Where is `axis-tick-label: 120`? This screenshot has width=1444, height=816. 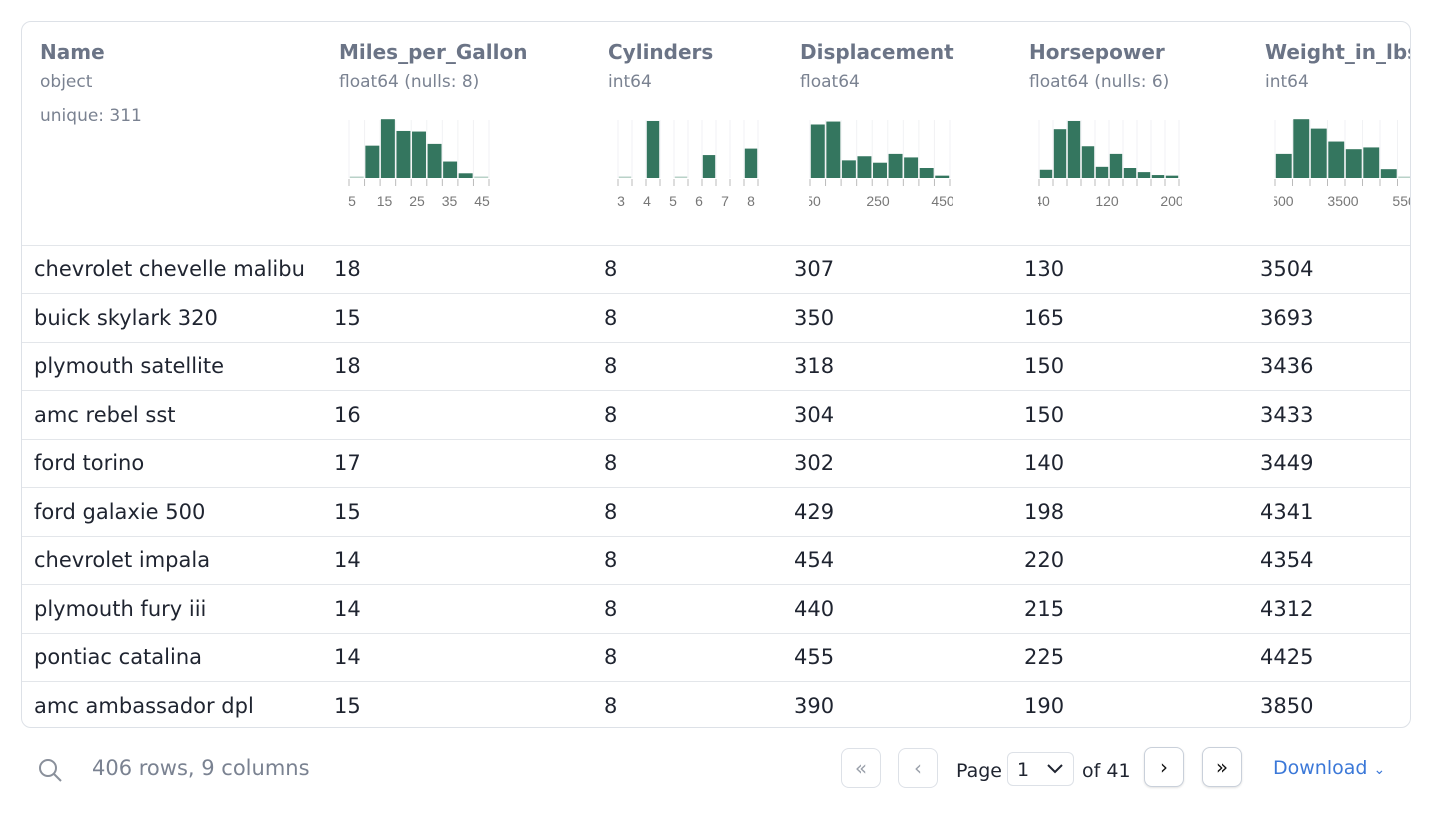
axis-tick-label: 120 is located at coordinates (1107, 201).